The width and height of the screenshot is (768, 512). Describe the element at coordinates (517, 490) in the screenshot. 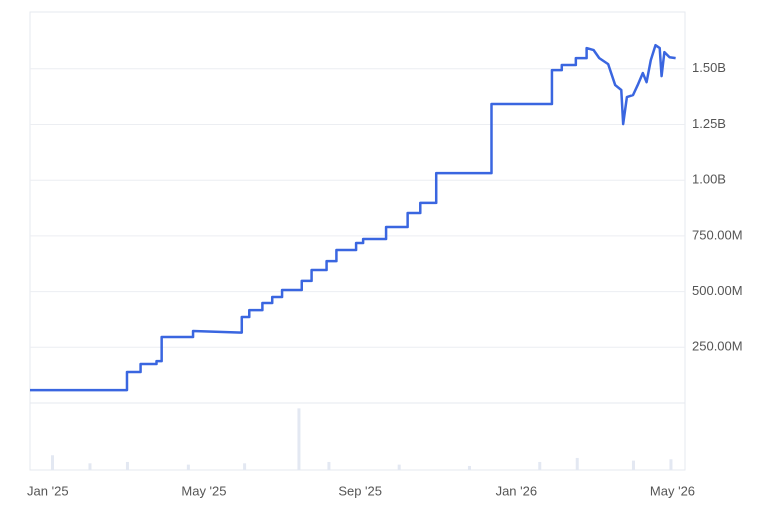

I see `x-tick-label: Jan '26` at that location.